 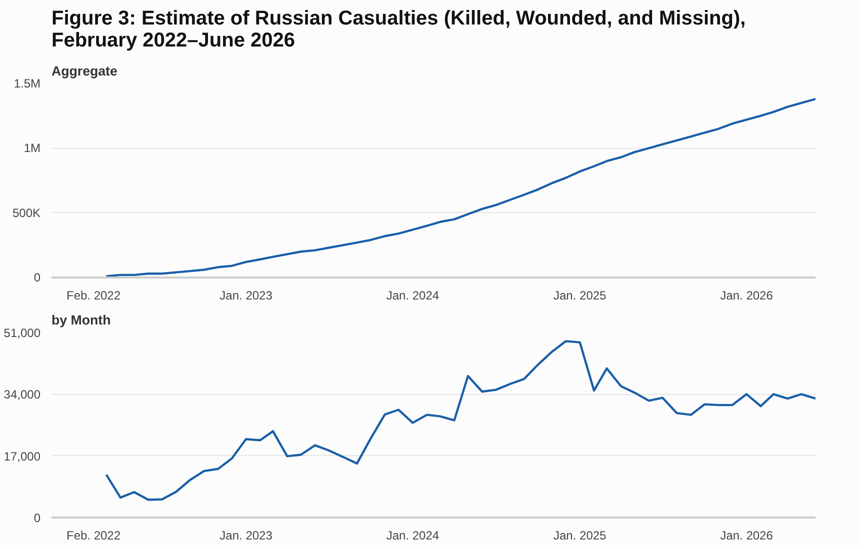 I want to click on chart-title: Figure 3: Estimate of Russian Casualties (Killed, Wounded, and Missing), February 2022–June 2026, so click(x=399, y=30).